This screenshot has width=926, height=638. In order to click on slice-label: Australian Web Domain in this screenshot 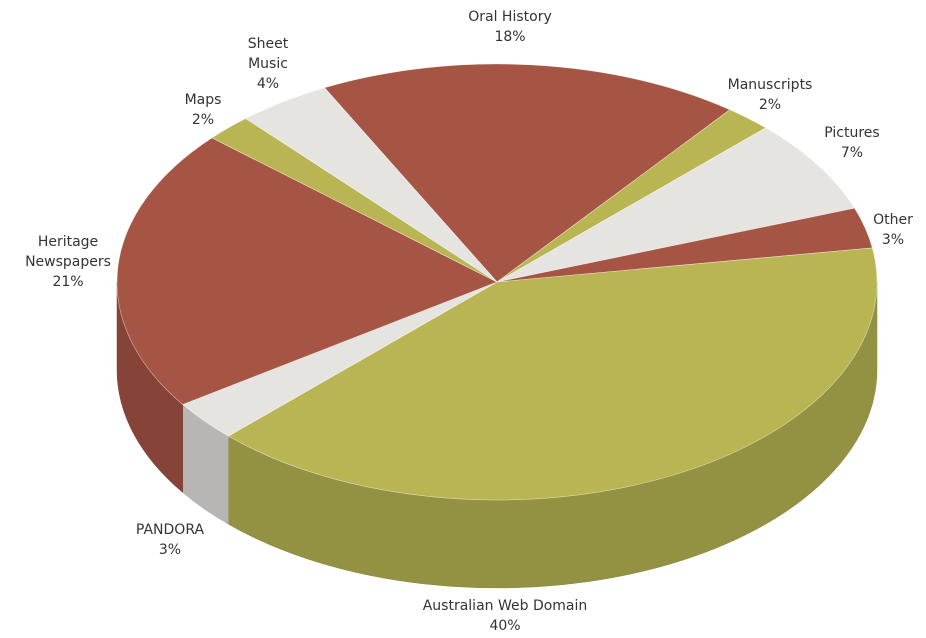, I will do `click(505, 606)`.